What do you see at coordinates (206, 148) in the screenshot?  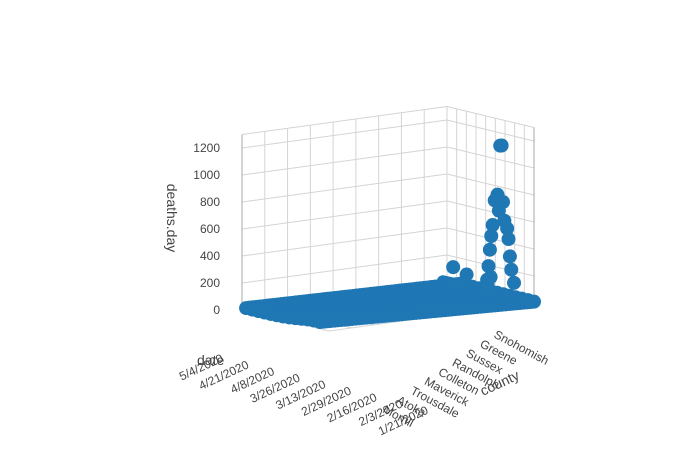 I see `z-tick-label: 1200` at bounding box center [206, 148].